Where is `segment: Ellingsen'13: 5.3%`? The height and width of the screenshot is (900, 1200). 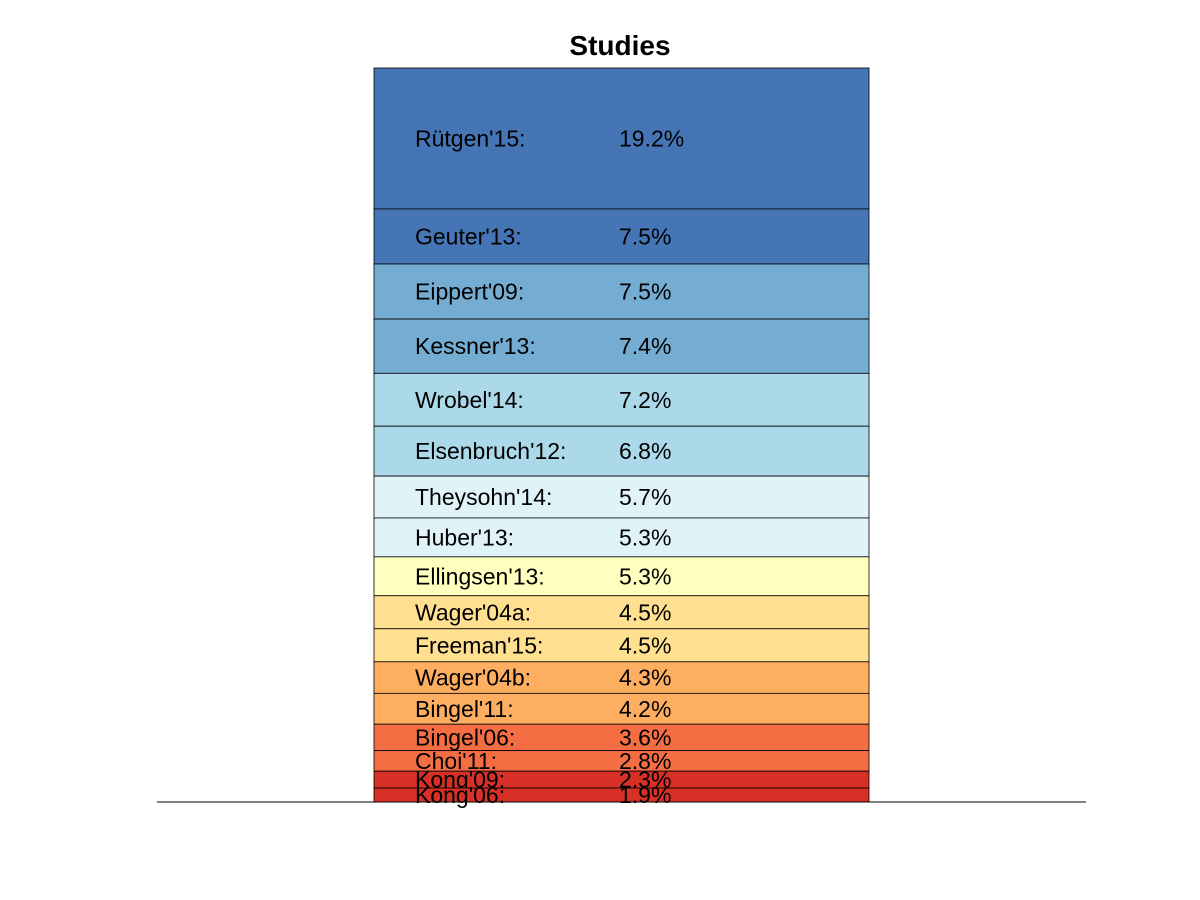
segment: Ellingsen'13: 5.3% is located at coordinates (621, 576).